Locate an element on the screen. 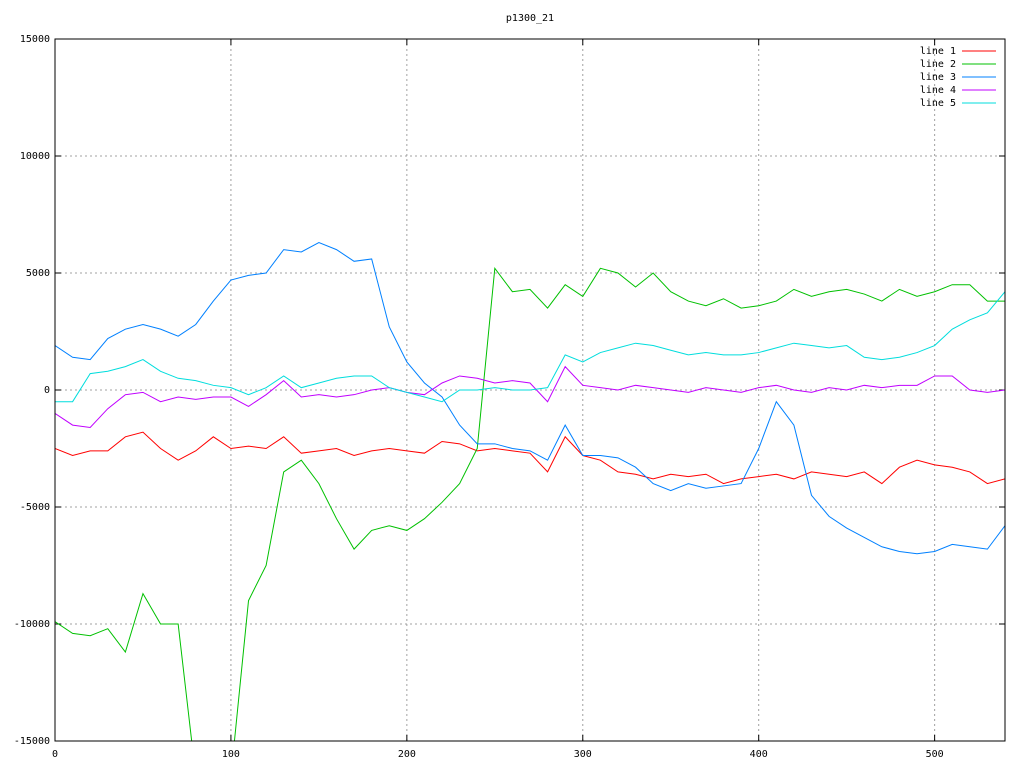 Image resolution: width=1024 pixels, height=768 pixels. legend-label: line 4 is located at coordinates (938, 90).